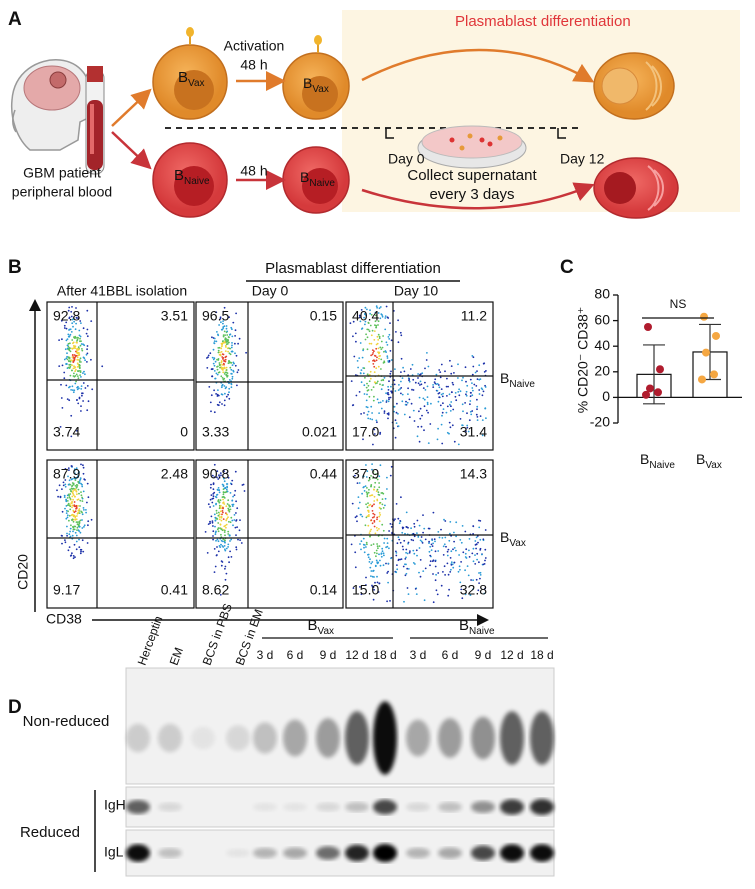 This screenshot has width=755, height=889. Describe the element at coordinates (122, 291) in the screenshot. I see `column-label: After 41BBL isolation` at that location.